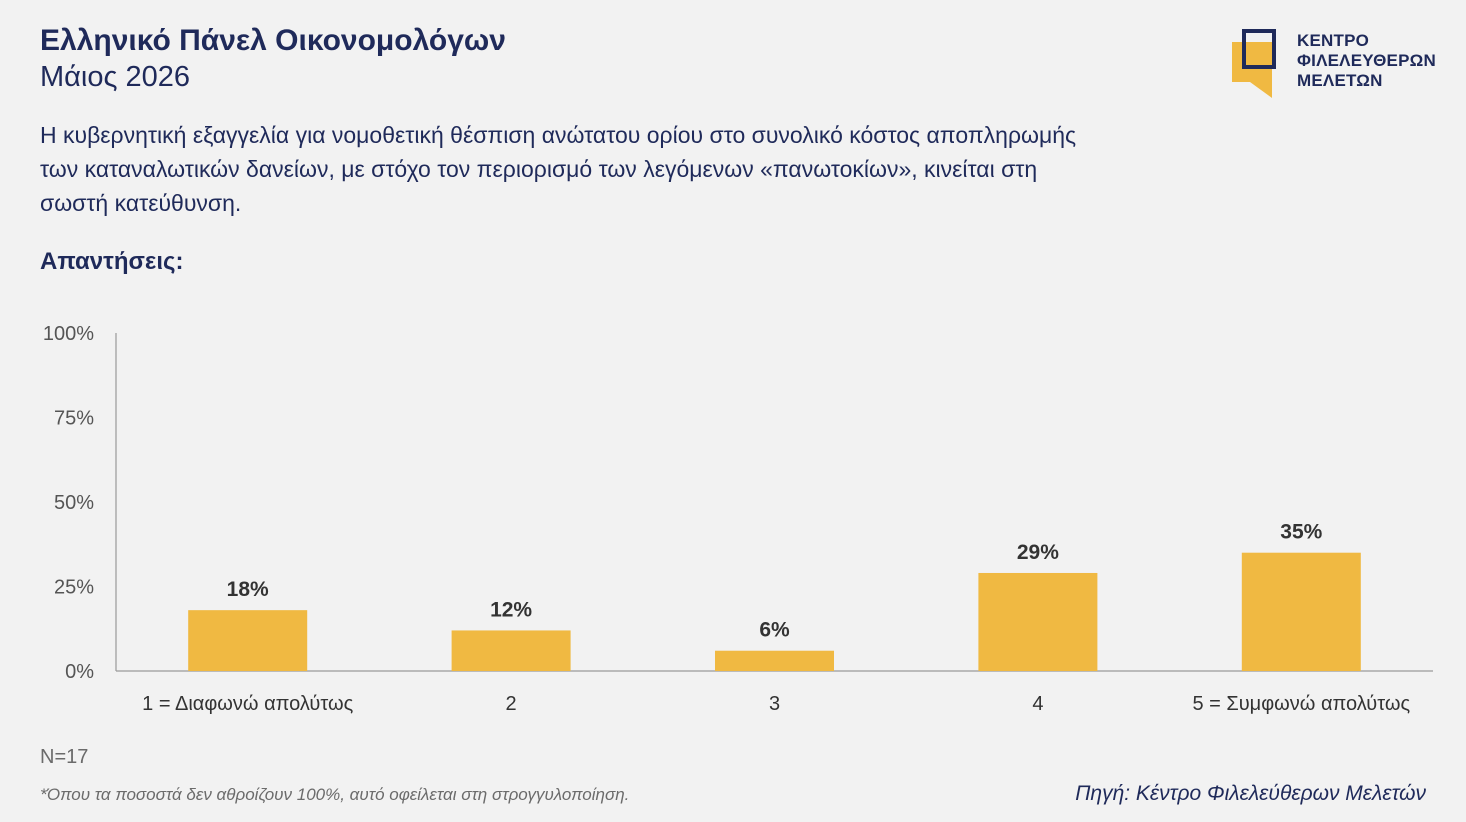 This screenshot has width=1466, height=822. What do you see at coordinates (774, 704) in the screenshot?
I see `x-category-label: 3` at bounding box center [774, 704].